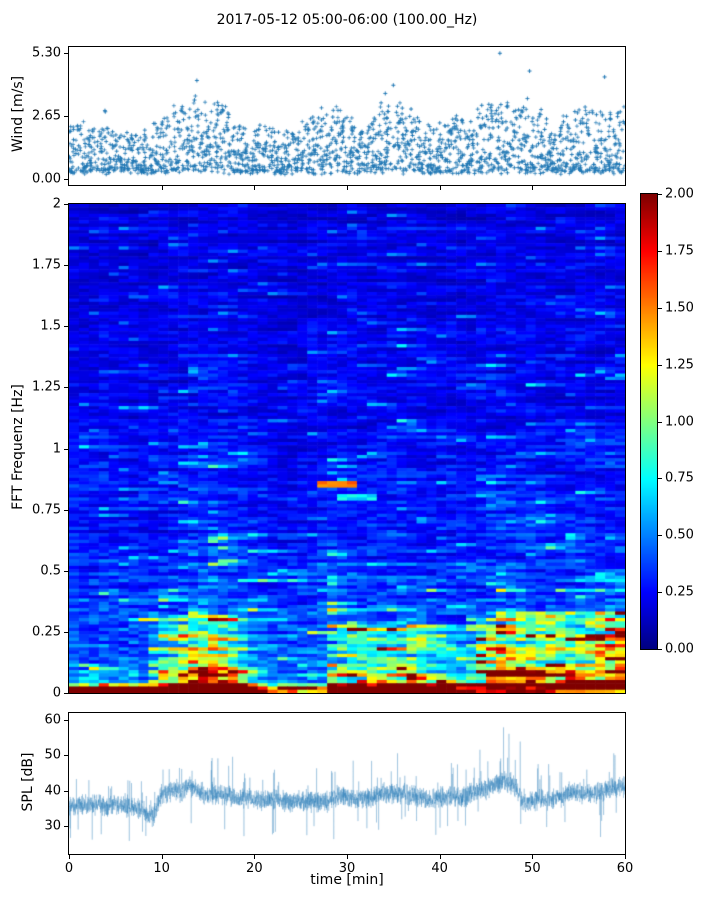  Describe the element at coordinates (28, 781) in the screenshot. I see `spl-y-axis-label: SPL [dB]` at that location.